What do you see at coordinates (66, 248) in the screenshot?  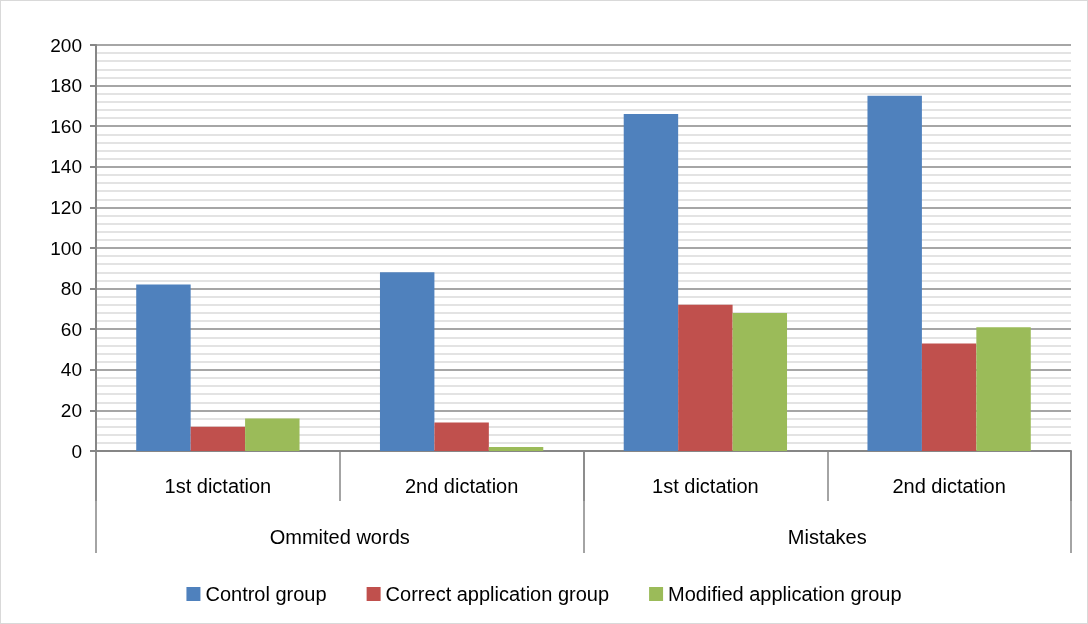 I see `y-tick-label: 100` at bounding box center [66, 248].